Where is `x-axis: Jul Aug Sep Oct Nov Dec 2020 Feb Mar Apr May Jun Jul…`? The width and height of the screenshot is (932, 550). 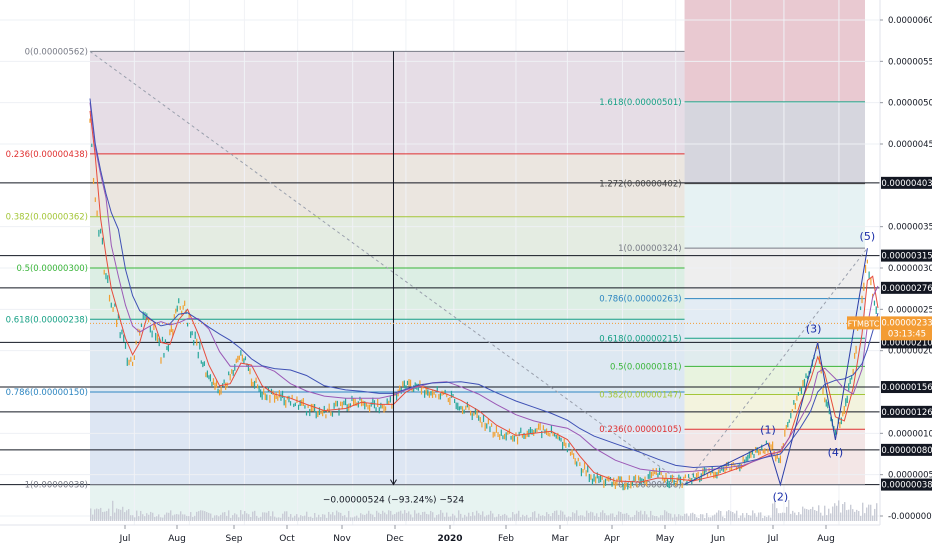
x-axis: Jul Aug Sep Oct Nov Dec 2020 Feb Mar Apr May Jun Jul… is located at coordinates (466, 537).